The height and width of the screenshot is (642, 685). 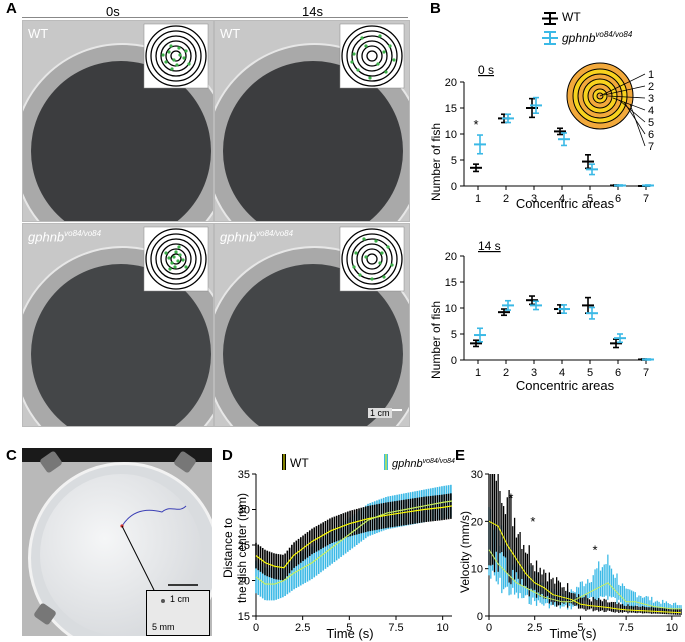 I want to click on legend-d-wt: WT, so click(x=299, y=463).